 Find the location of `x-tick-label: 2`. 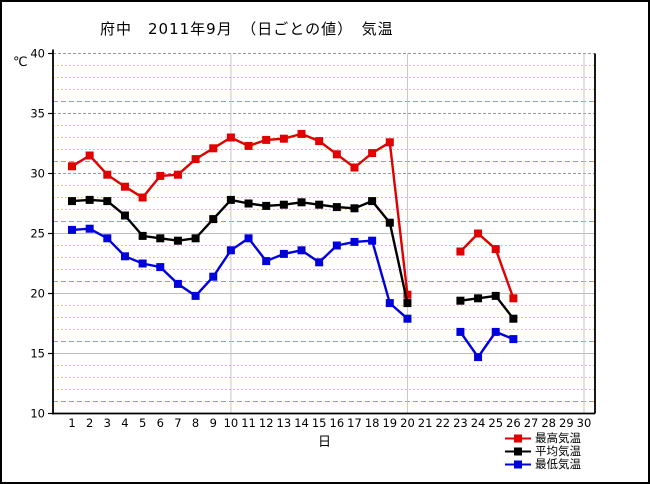

x-tick-label: 2 is located at coordinates (89, 423).